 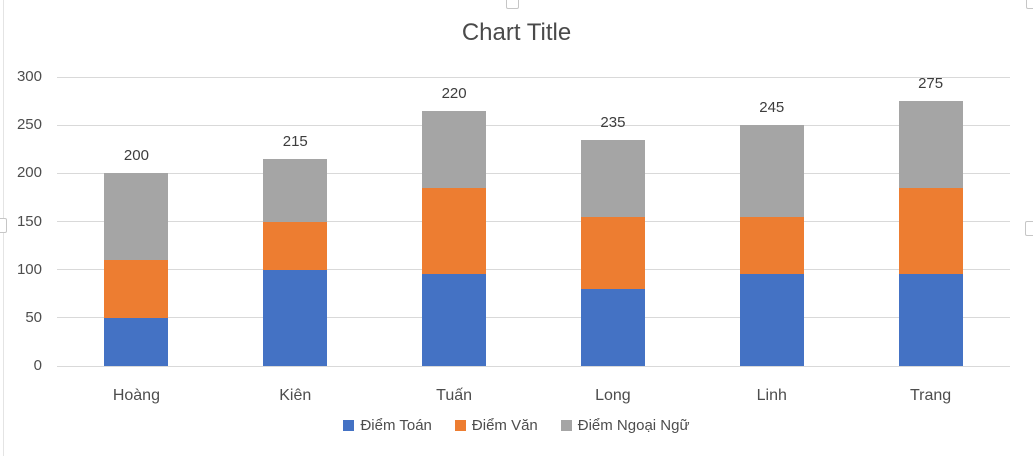 I want to click on legend: Điểm Toán Điểm Văn Điểm Ngoại Ngữ, so click(x=516, y=425).